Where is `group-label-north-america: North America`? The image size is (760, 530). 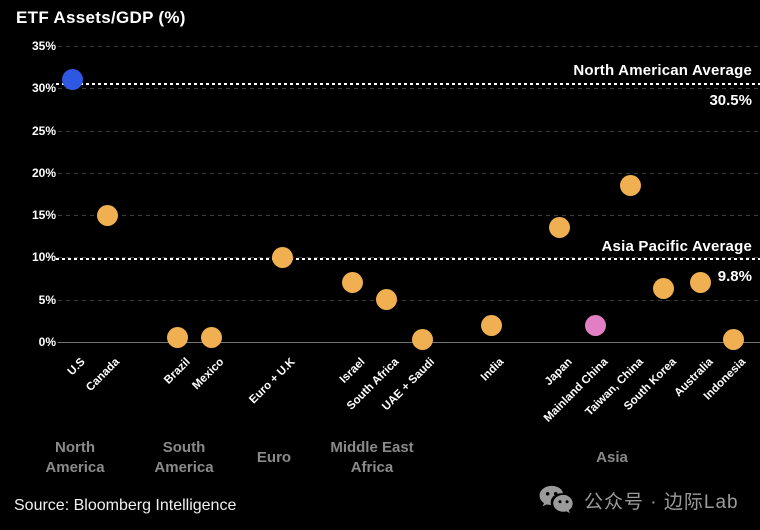 group-label-north-america: North America is located at coordinates (75, 457).